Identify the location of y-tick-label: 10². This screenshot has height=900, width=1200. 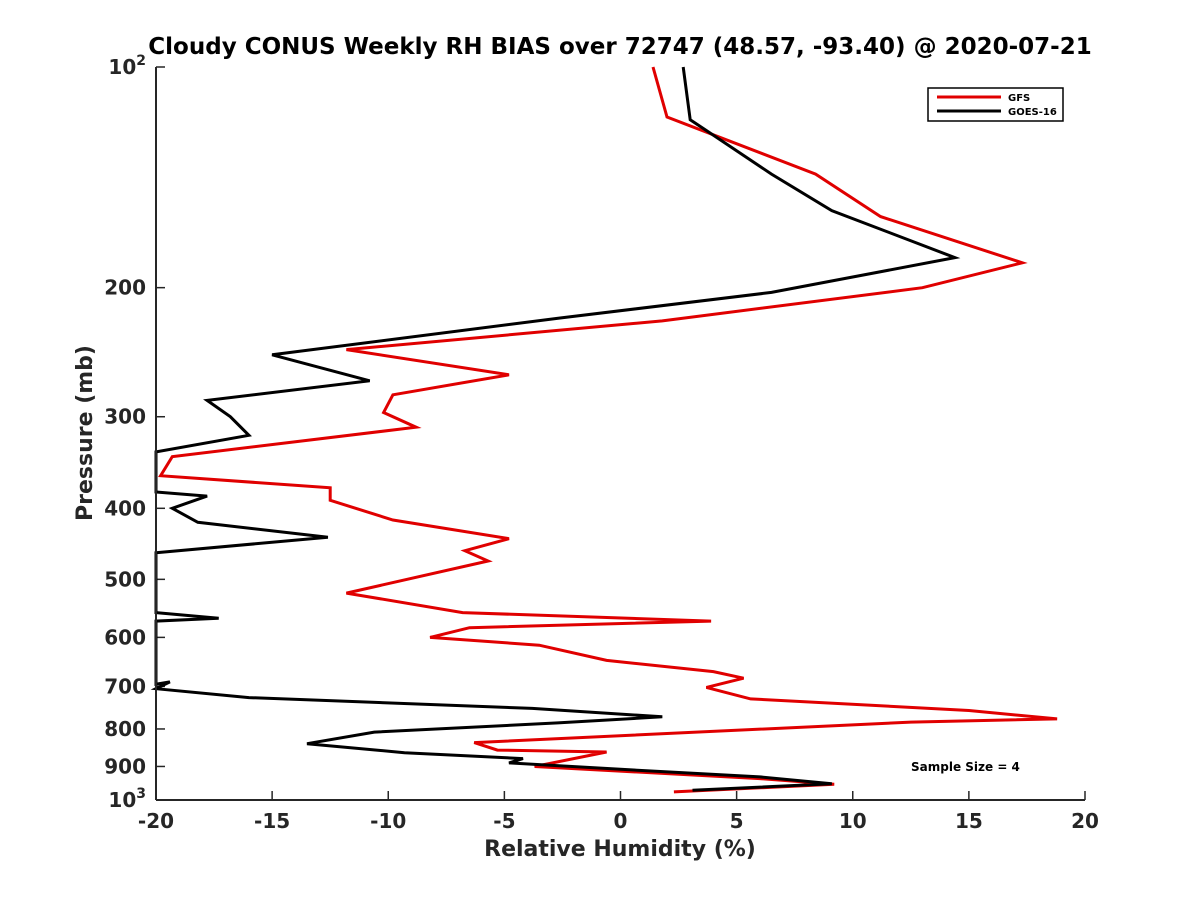
(127, 66).